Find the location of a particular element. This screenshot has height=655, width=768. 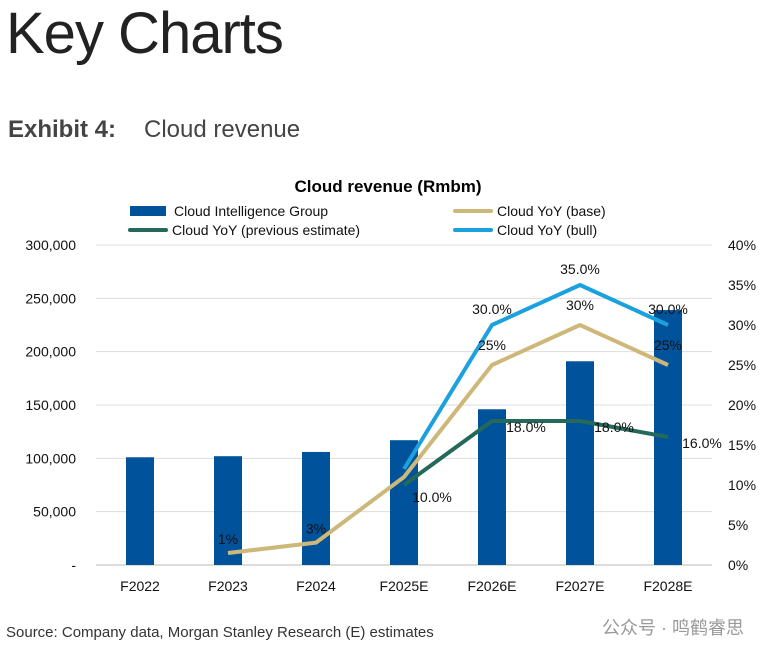

exhibit-label: Exhibit 4: is located at coordinates (62, 129).